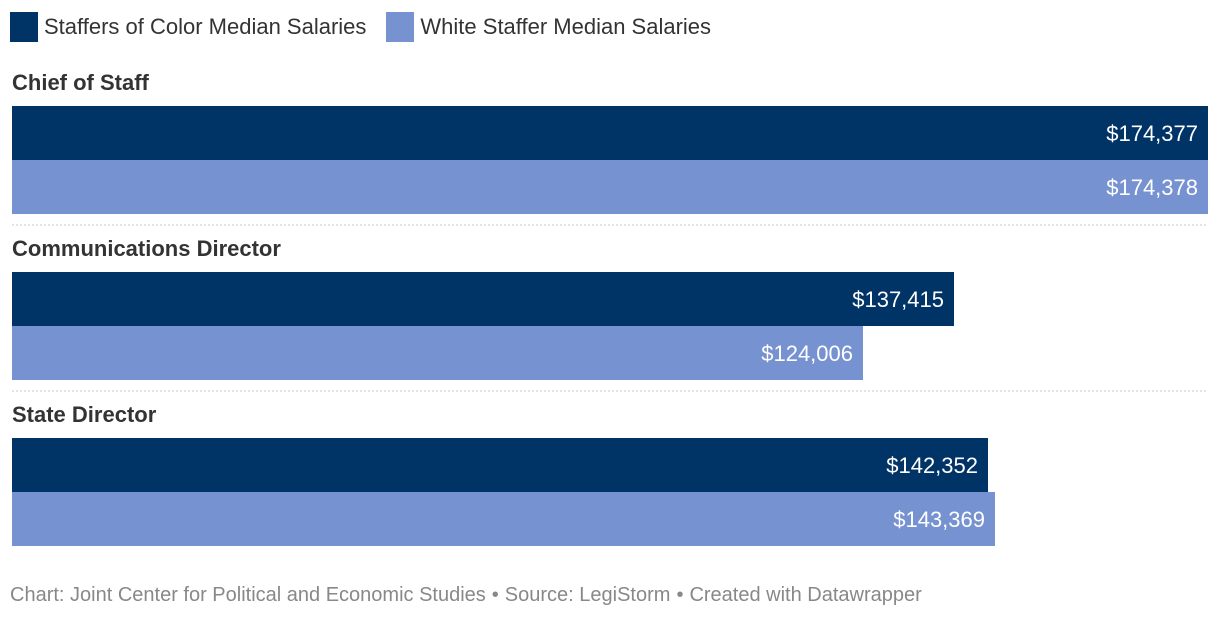  What do you see at coordinates (205, 26) in the screenshot?
I see `legend-label-staffers-of-color: Staffers of Color Median Salaries` at bounding box center [205, 26].